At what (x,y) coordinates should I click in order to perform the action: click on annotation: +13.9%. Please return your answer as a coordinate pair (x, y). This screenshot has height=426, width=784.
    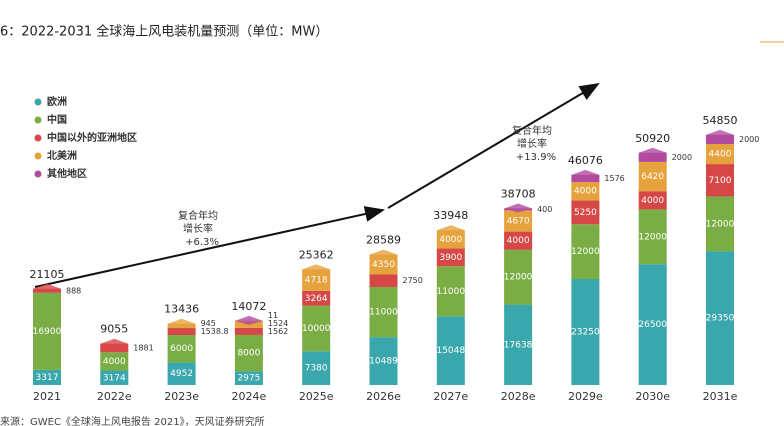
    Looking at the image, I should click on (536, 157).